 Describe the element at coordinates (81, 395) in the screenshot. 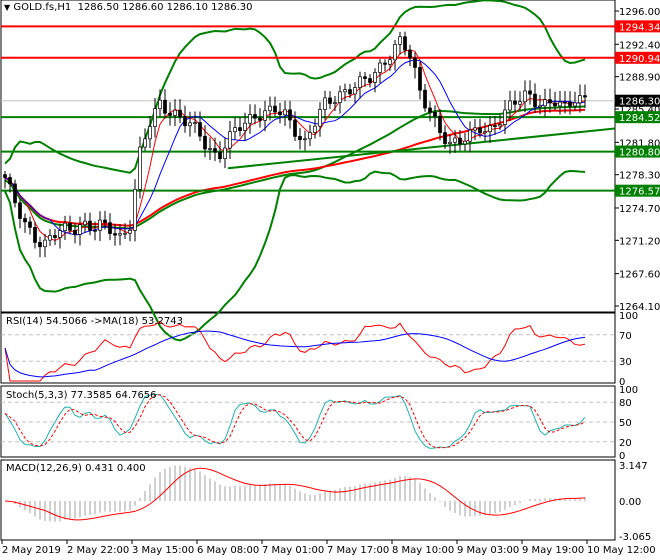

I see `stoch-title: Stoch(5,3,3) 77.3585 64.7656` at that location.